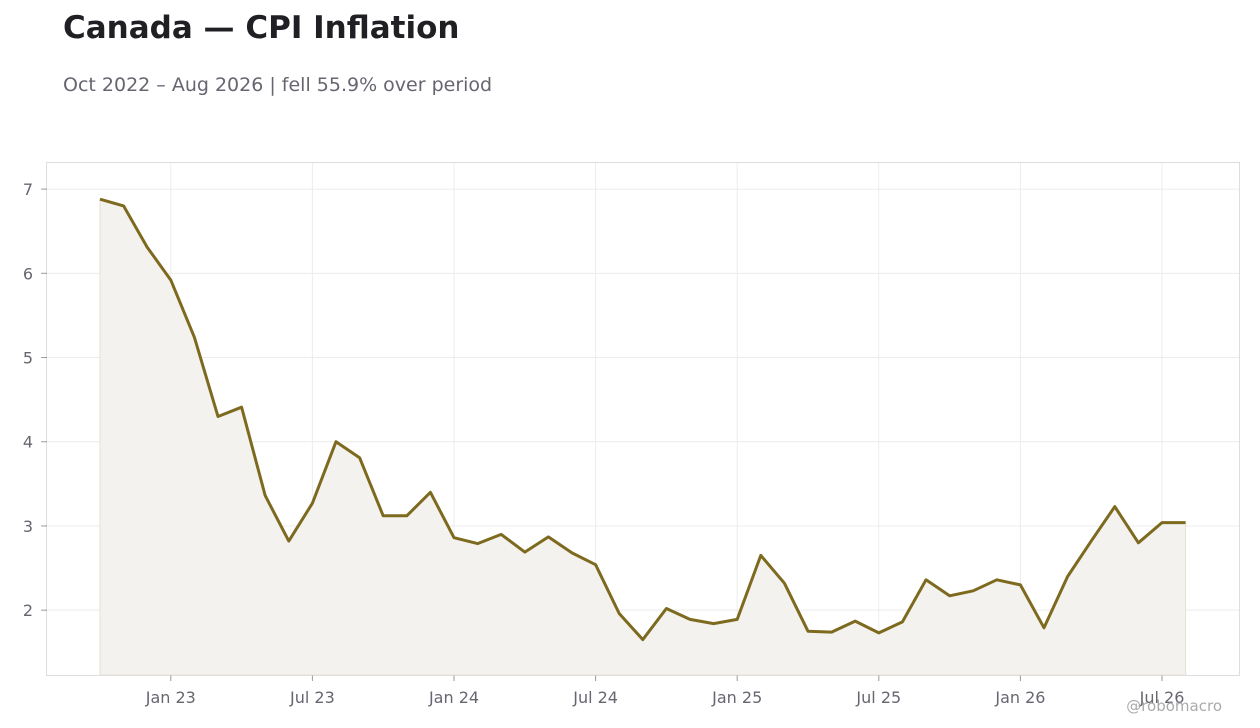 The image size is (1260, 728). I want to click on chart-title: Canada — CPI Inflation, so click(261, 28).